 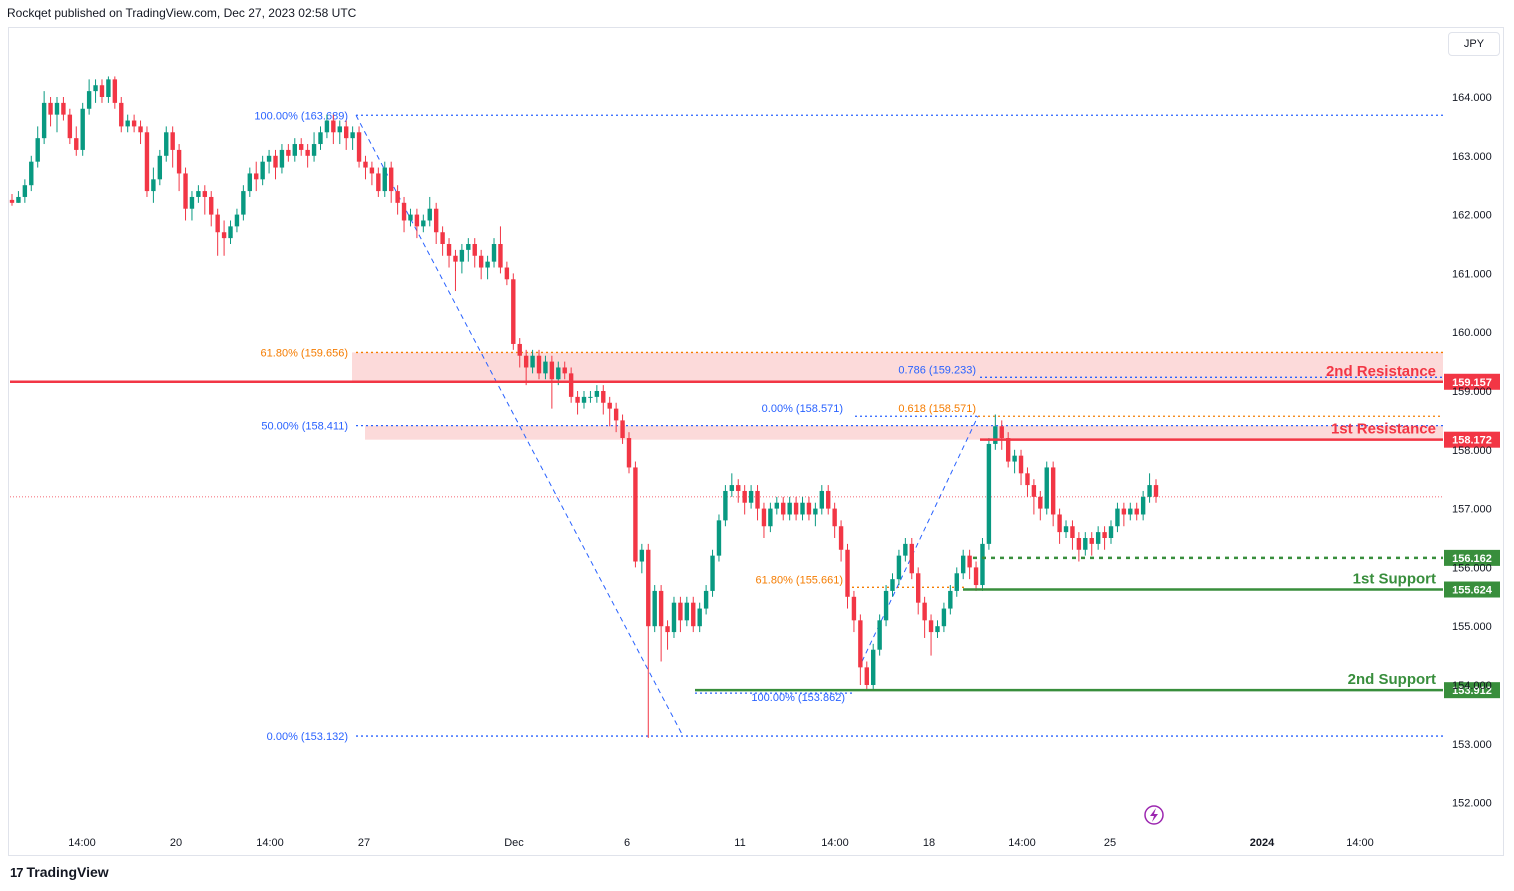 What do you see at coordinates (1472, 591) in the screenshot?
I see `price-tag-label: 155.624` at bounding box center [1472, 591].